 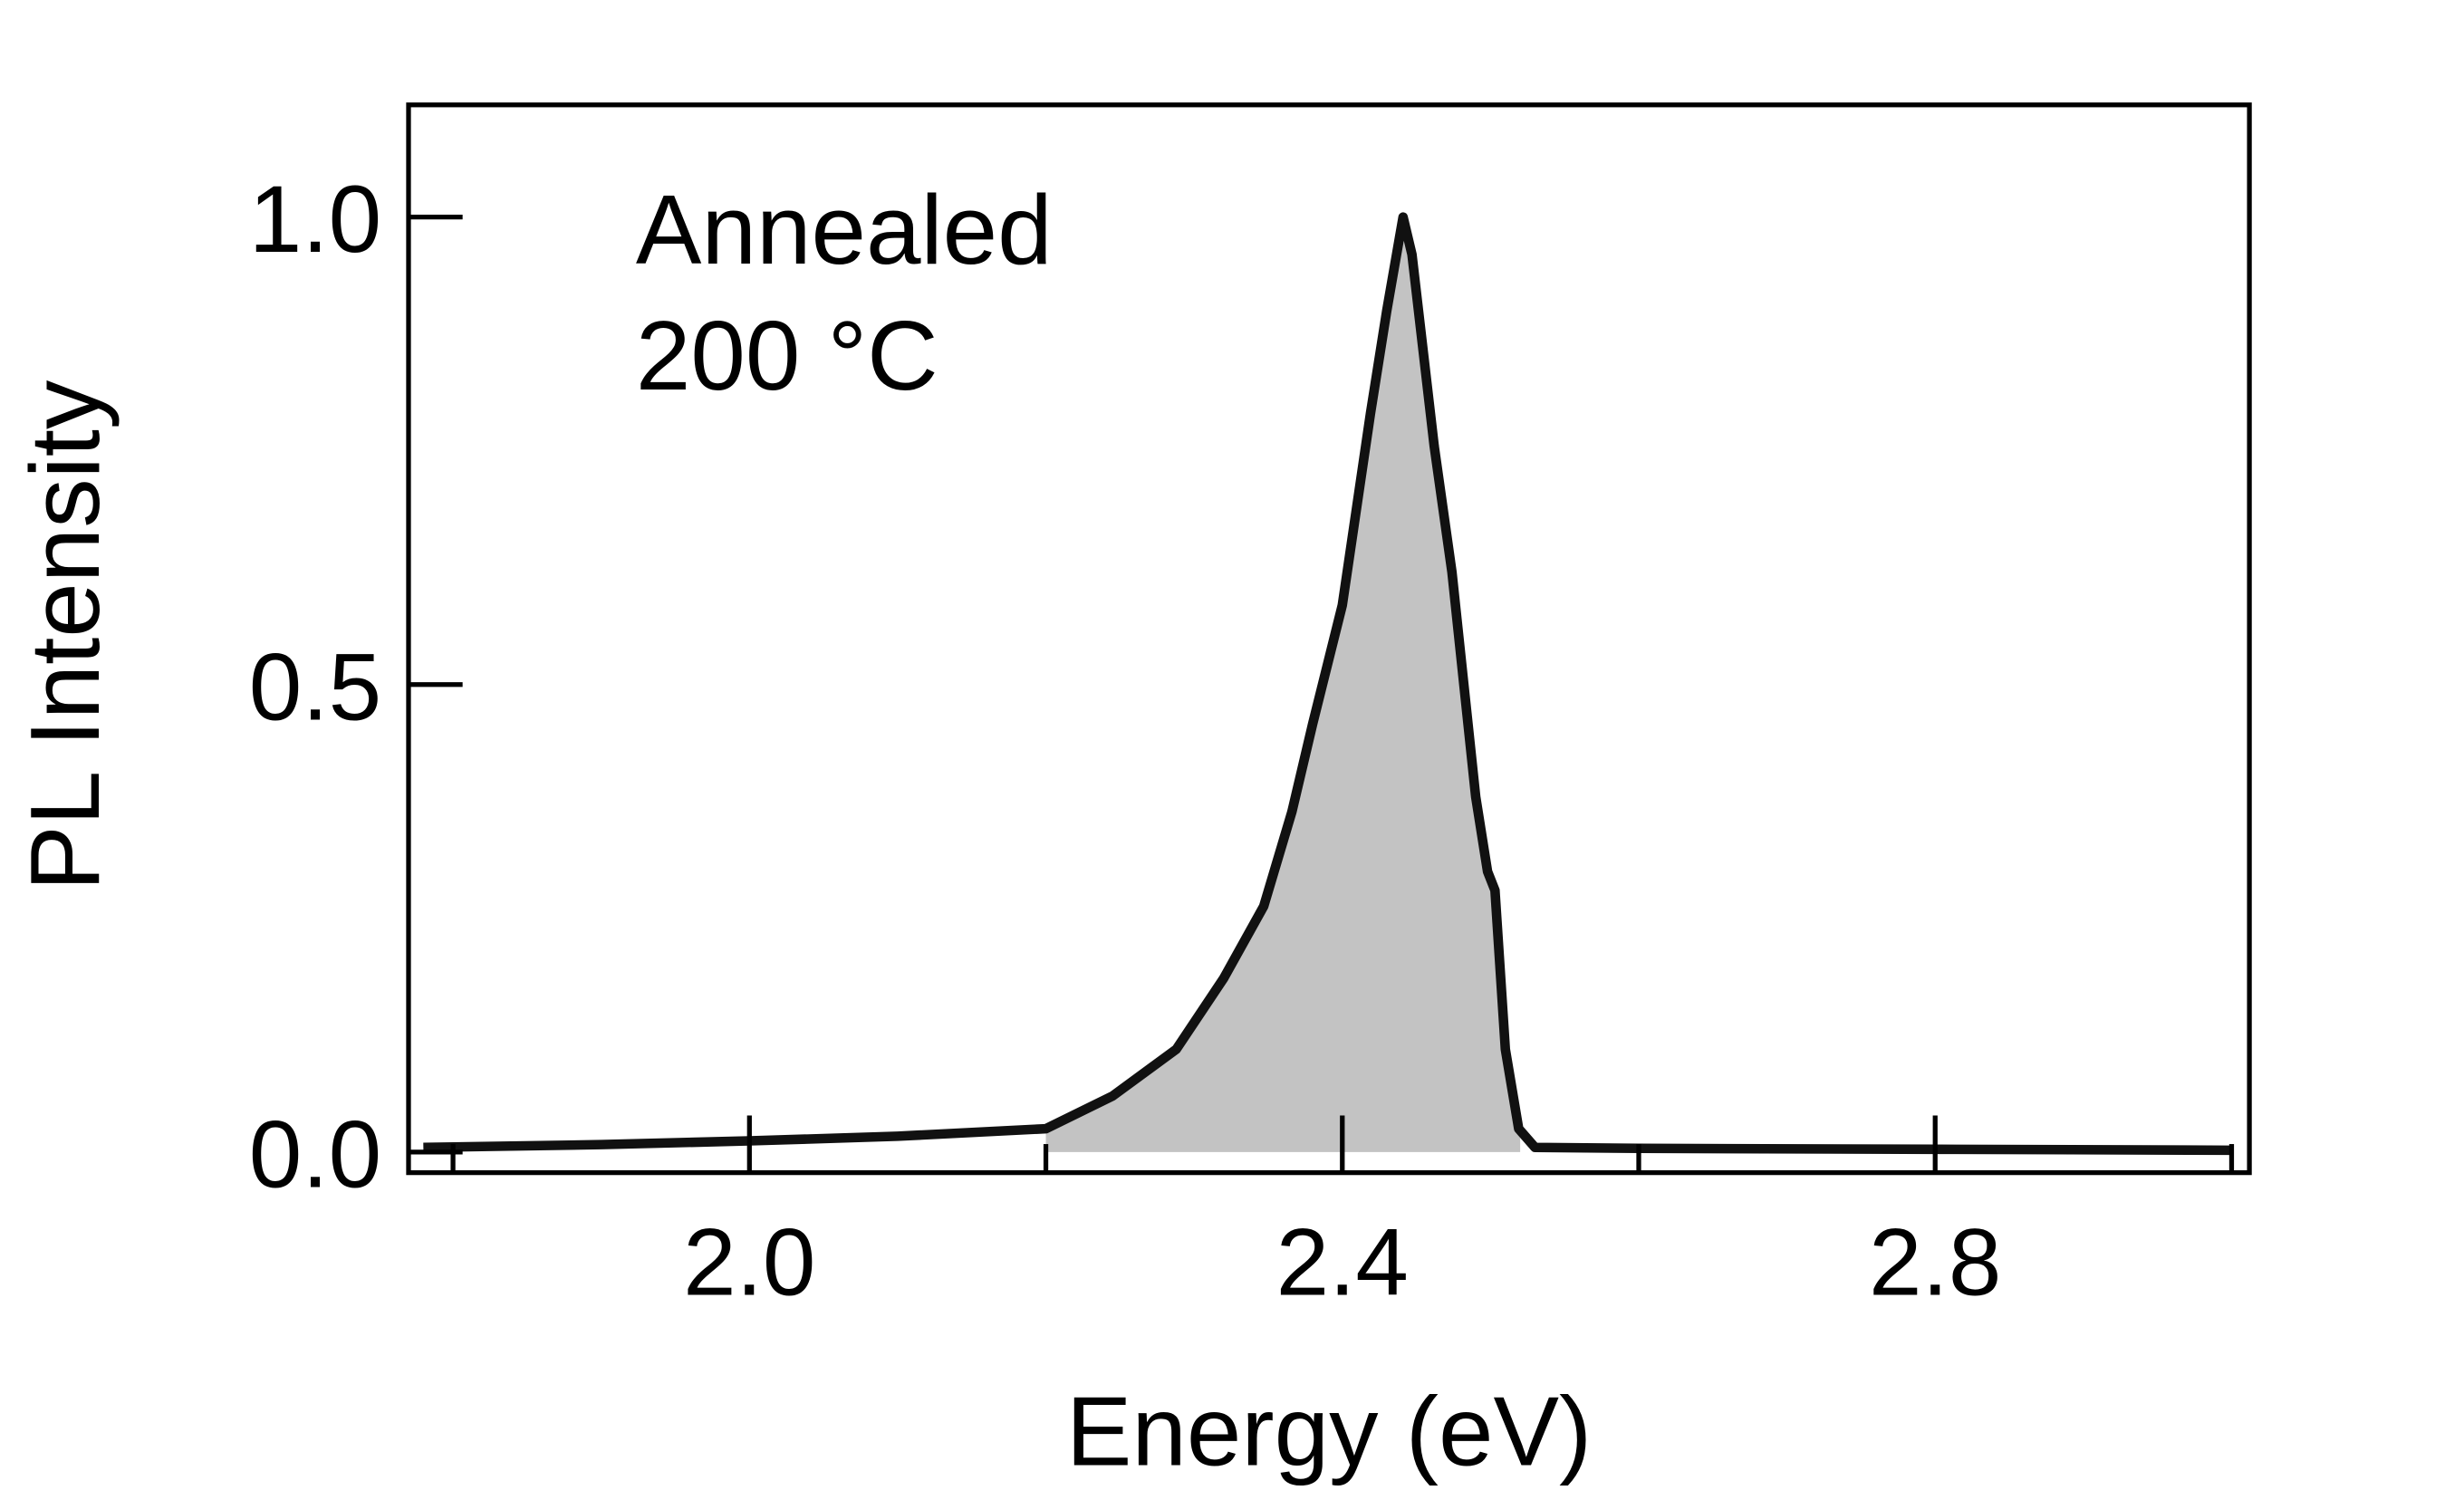 What do you see at coordinates (315, 687) in the screenshot?
I see `y-tick-label: 0.5` at bounding box center [315, 687].